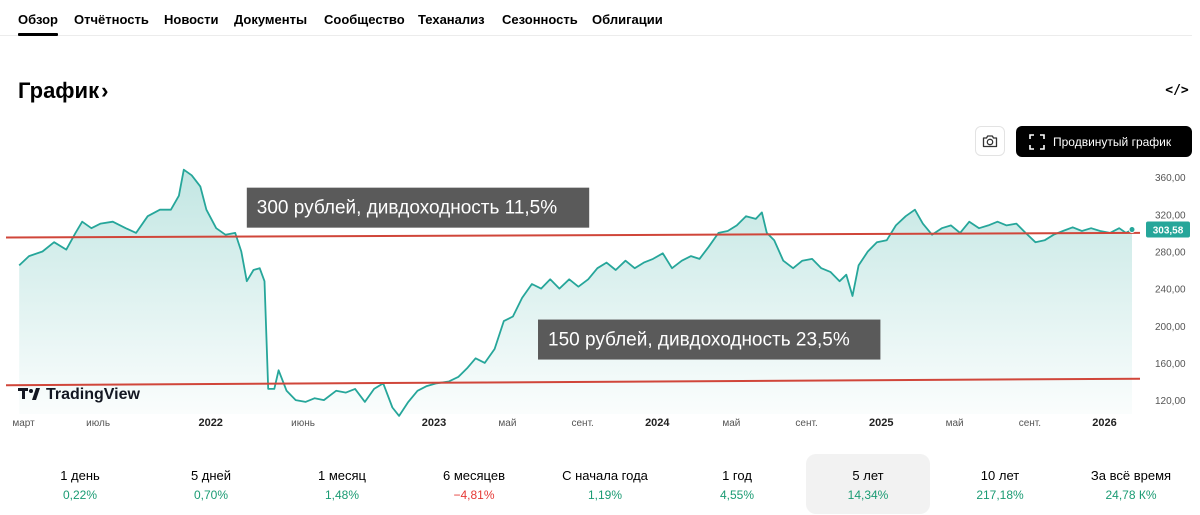 This screenshot has height=515, width=1200. What do you see at coordinates (80, 495) in the screenshot?
I see `period-change: 0,22%` at bounding box center [80, 495].